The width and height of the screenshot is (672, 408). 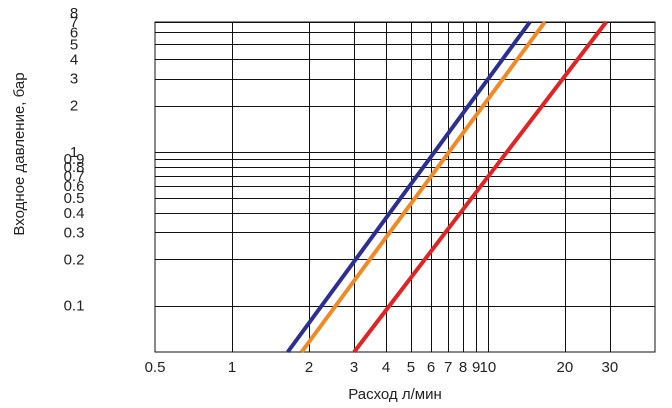 I want to click on y-tick-label: 7, so click(x=74, y=22).